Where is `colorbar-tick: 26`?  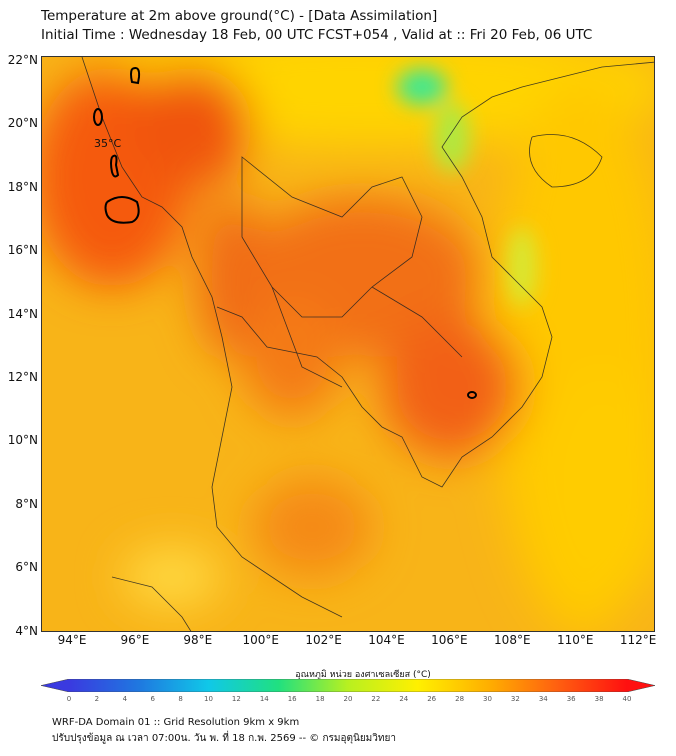 colorbar-tick: 26 is located at coordinates (432, 699).